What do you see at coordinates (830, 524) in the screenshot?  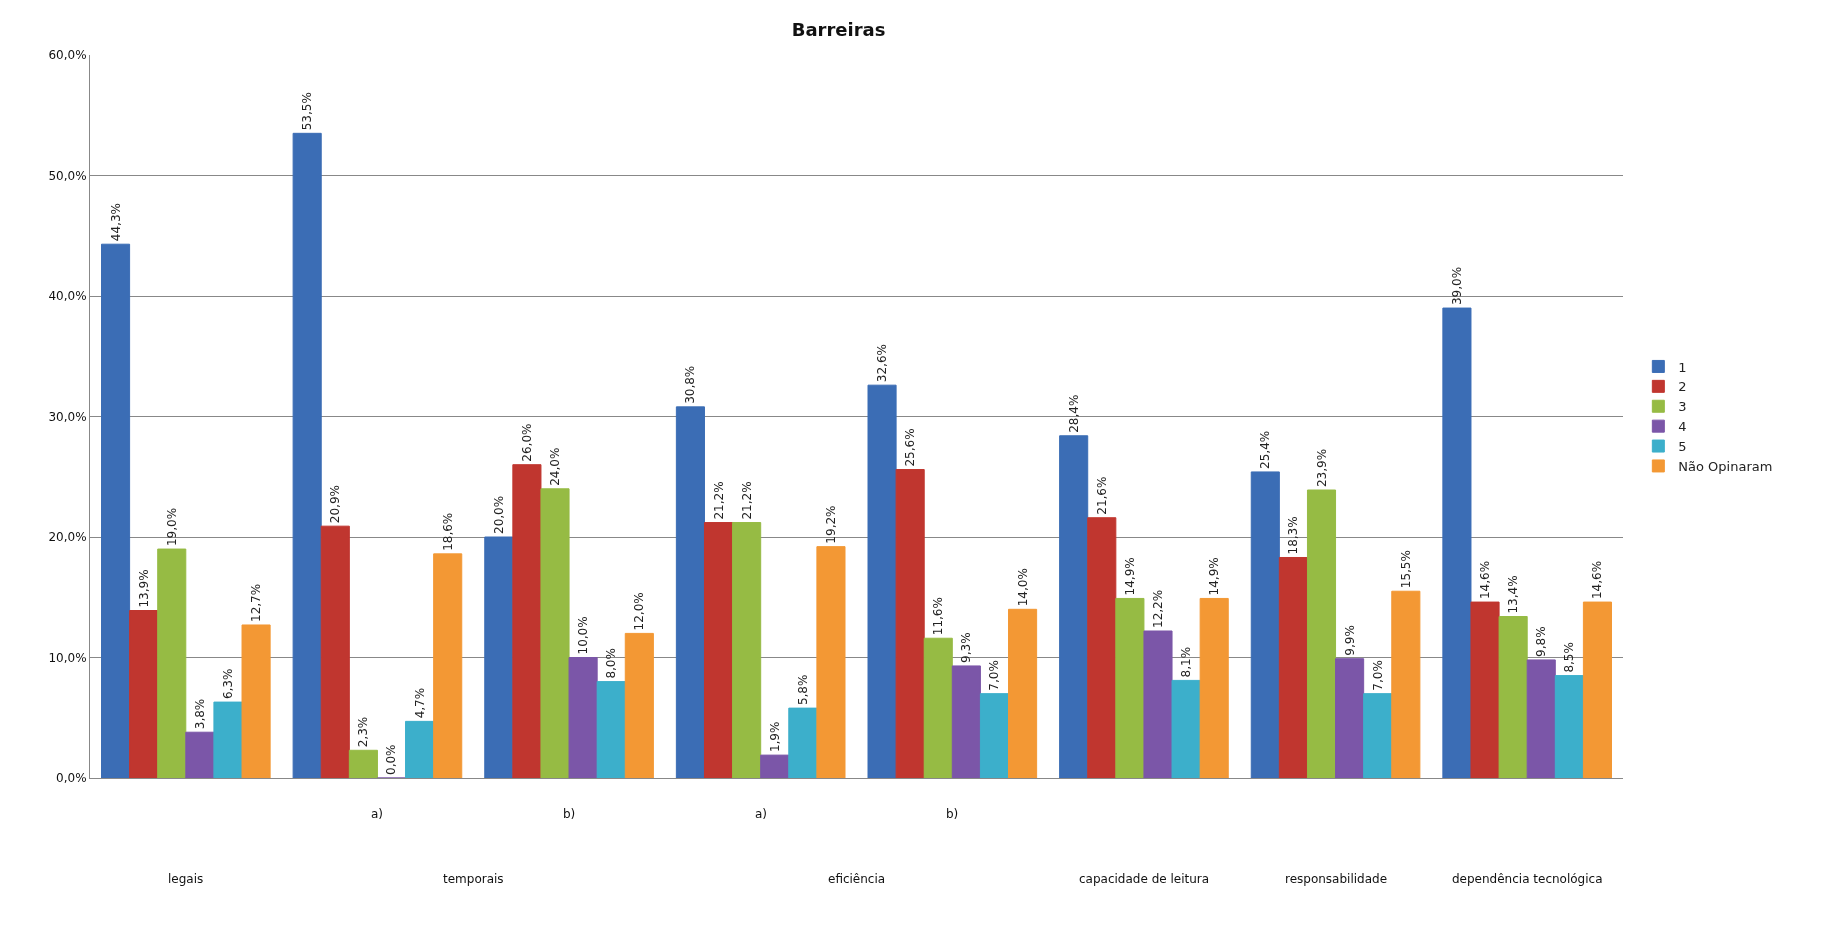 I see `data-label: 19,2%` at bounding box center [830, 524].